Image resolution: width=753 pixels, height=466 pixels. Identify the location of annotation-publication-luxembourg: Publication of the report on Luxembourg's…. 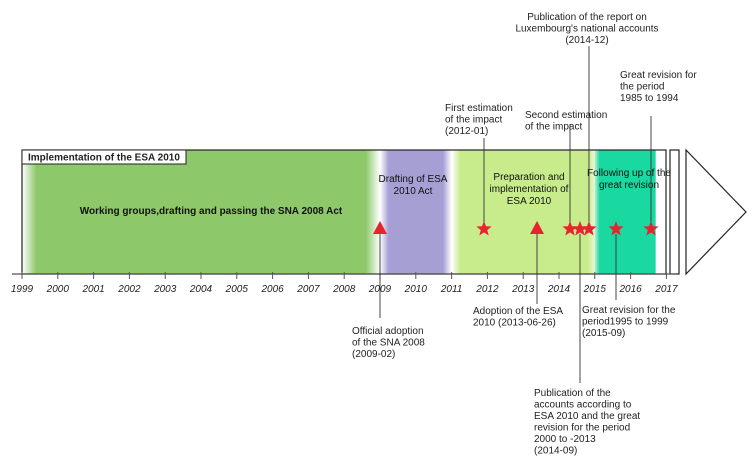
(586, 29).